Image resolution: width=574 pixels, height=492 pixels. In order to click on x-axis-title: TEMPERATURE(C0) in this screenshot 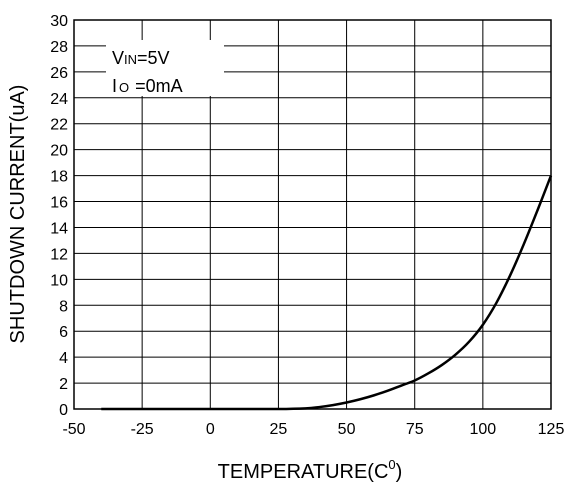, I will do `click(310, 470)`.